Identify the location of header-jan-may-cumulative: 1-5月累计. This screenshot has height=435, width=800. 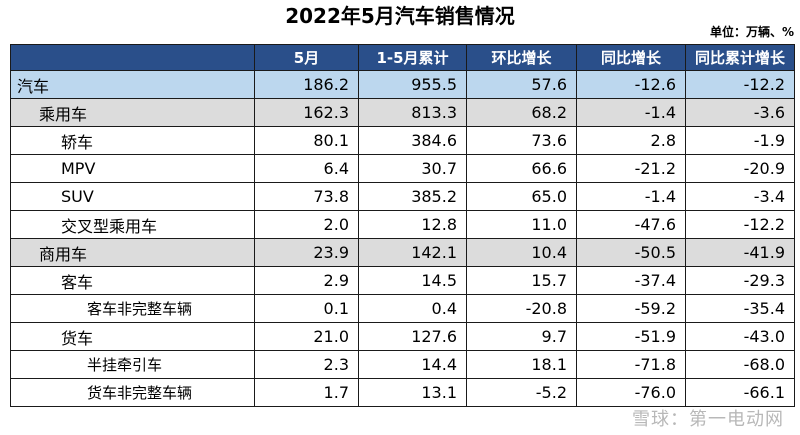
(412, 57).